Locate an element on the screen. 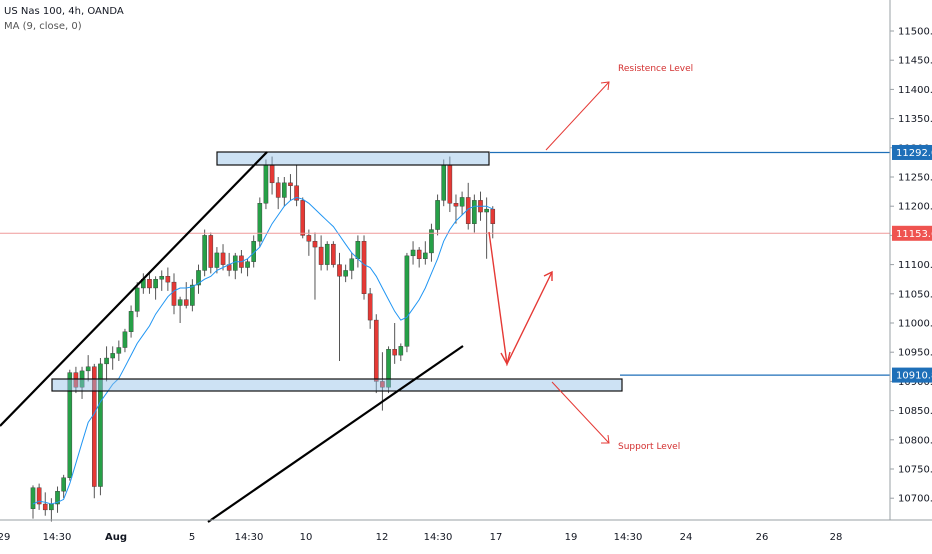 This screenshot has height=554, width=932. support-pointer is located at coordinates (580, 412).